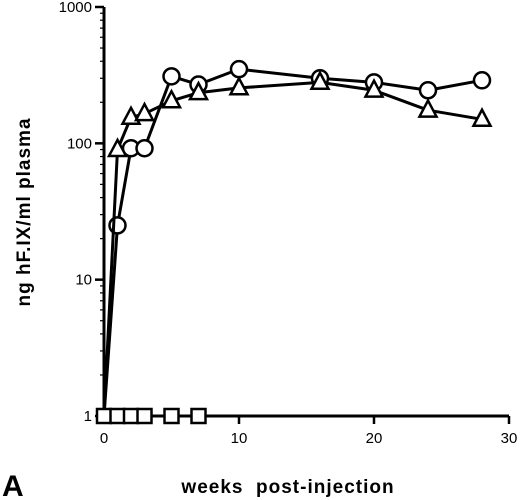 The width and height of the screenshot is (520, 500). Describe the element at coordinates (287, 487) in the screenshot. I see `x-axis-label: weeks post-injection` at that location.